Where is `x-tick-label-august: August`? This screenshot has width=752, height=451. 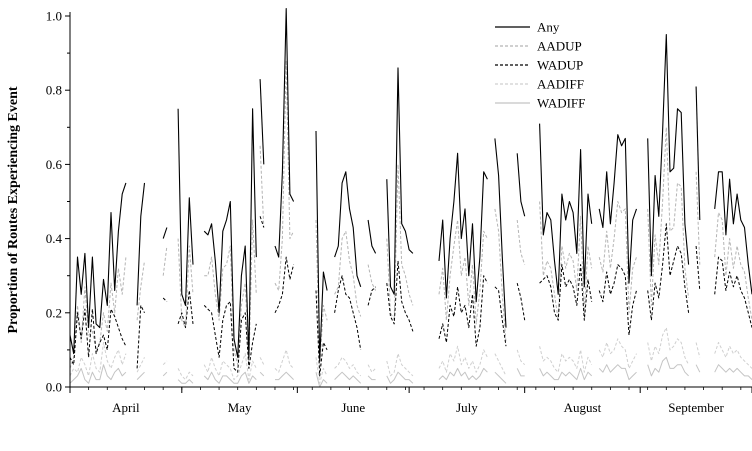
x-tick-label-august: August is located at coordinates (583, 407).